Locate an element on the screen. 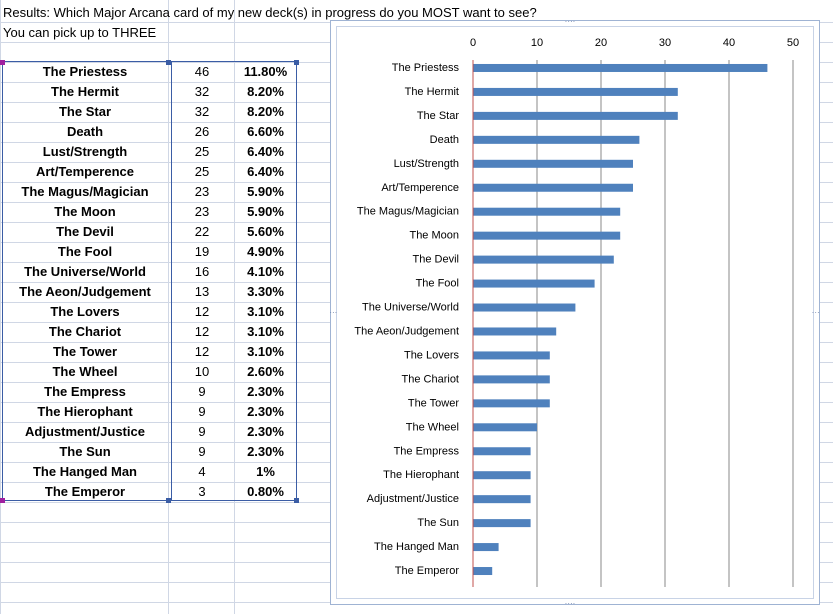 The image size is (833, 614). card-name-cell: Lust/Strength is located at coordinates (85, 151).